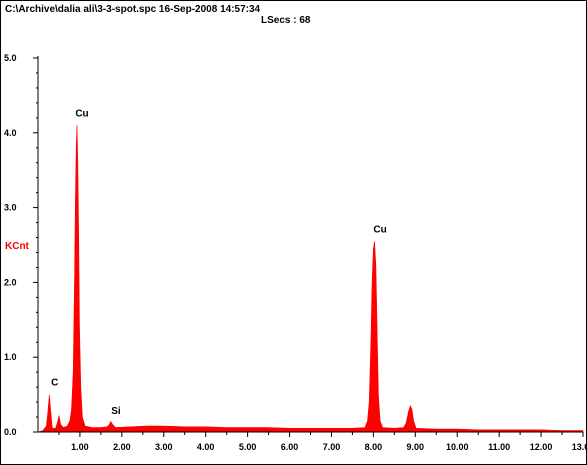 The image size is (587, 465). What do you see at coordinates (416, 447) in the screenshot?
I see `x-tick-label: 9.00` at bounding box center [416, 447].